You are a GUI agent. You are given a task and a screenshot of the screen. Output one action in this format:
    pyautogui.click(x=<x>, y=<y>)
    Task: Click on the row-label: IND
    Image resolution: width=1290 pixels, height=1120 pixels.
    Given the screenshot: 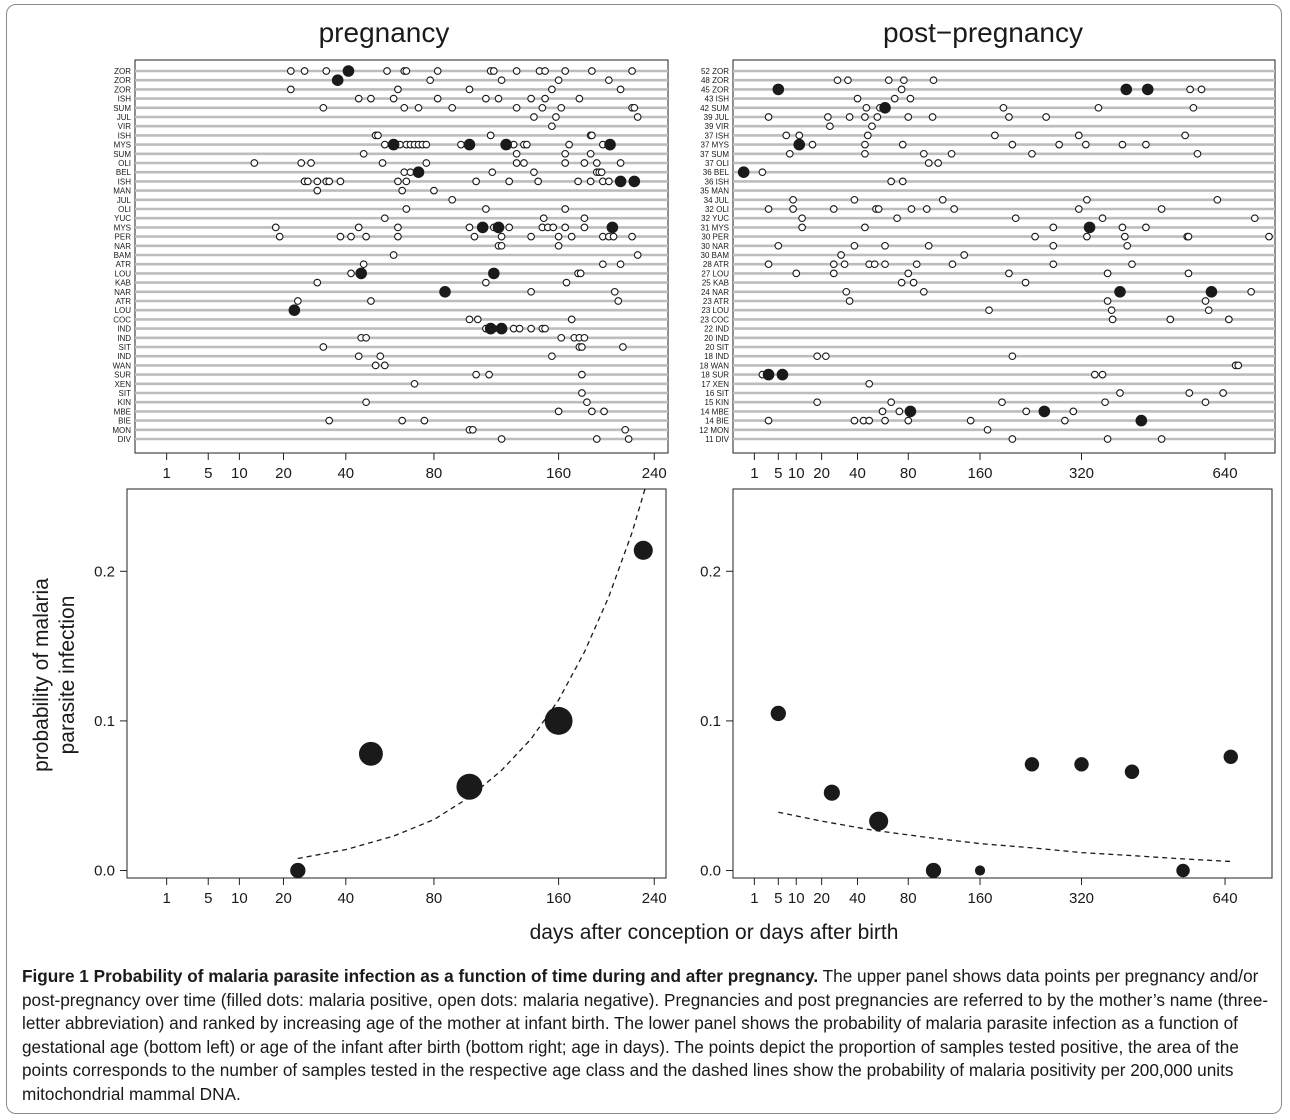 What is the action you would take?
    pyautogui.click(x=124, y=329)
    